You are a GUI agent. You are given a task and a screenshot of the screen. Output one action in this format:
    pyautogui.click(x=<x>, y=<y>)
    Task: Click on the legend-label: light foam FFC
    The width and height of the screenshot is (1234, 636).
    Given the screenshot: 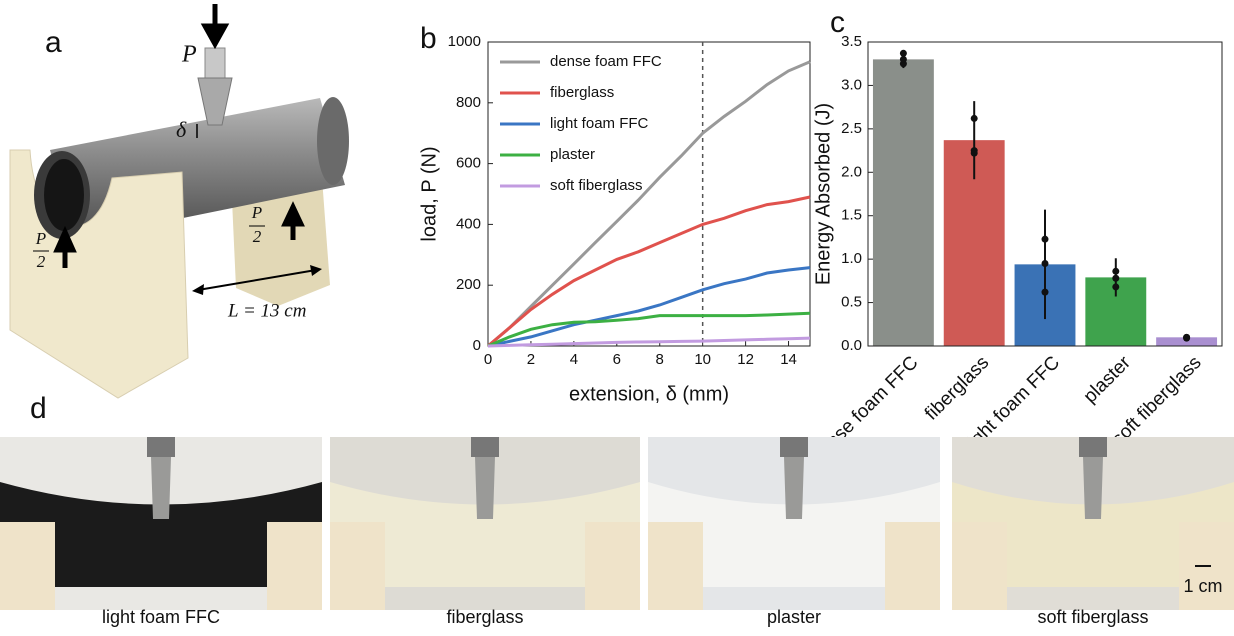 What is the action you would take?
    pyautogui.click(x=599, y=123)
    